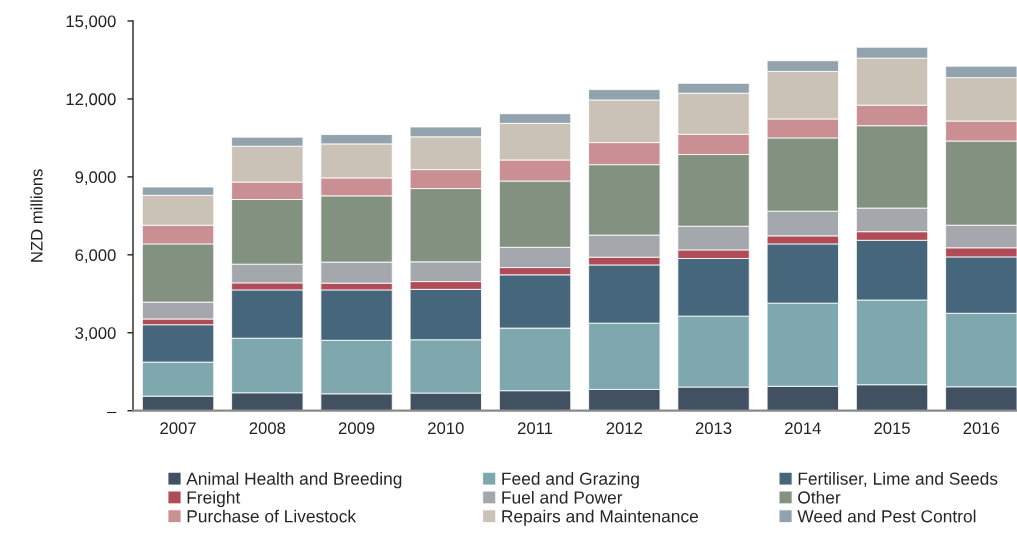 The image size is (1017, 538). I want to click on x-tick-label: 2011, so click(535, 428).